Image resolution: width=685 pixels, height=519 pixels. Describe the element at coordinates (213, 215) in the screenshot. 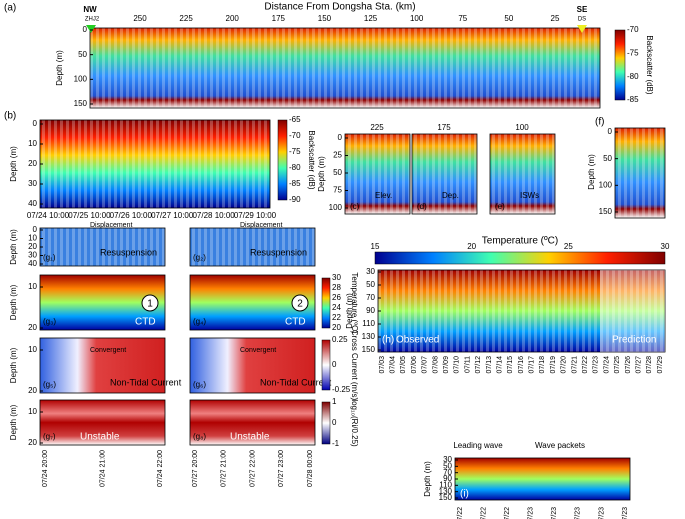

I see `x-tick-label: 07/28 10:00` at that location.